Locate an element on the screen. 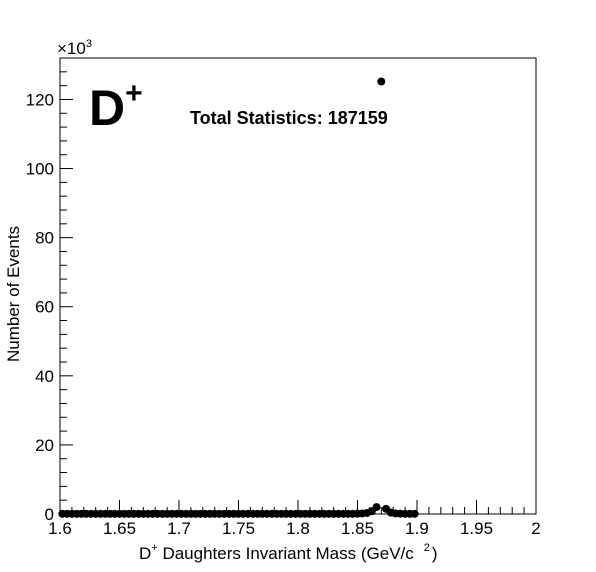 Image resolution: width=596 pixels, height=572 pixels. y-multiplier-base: ×10 is located at coordinates (71, 48).